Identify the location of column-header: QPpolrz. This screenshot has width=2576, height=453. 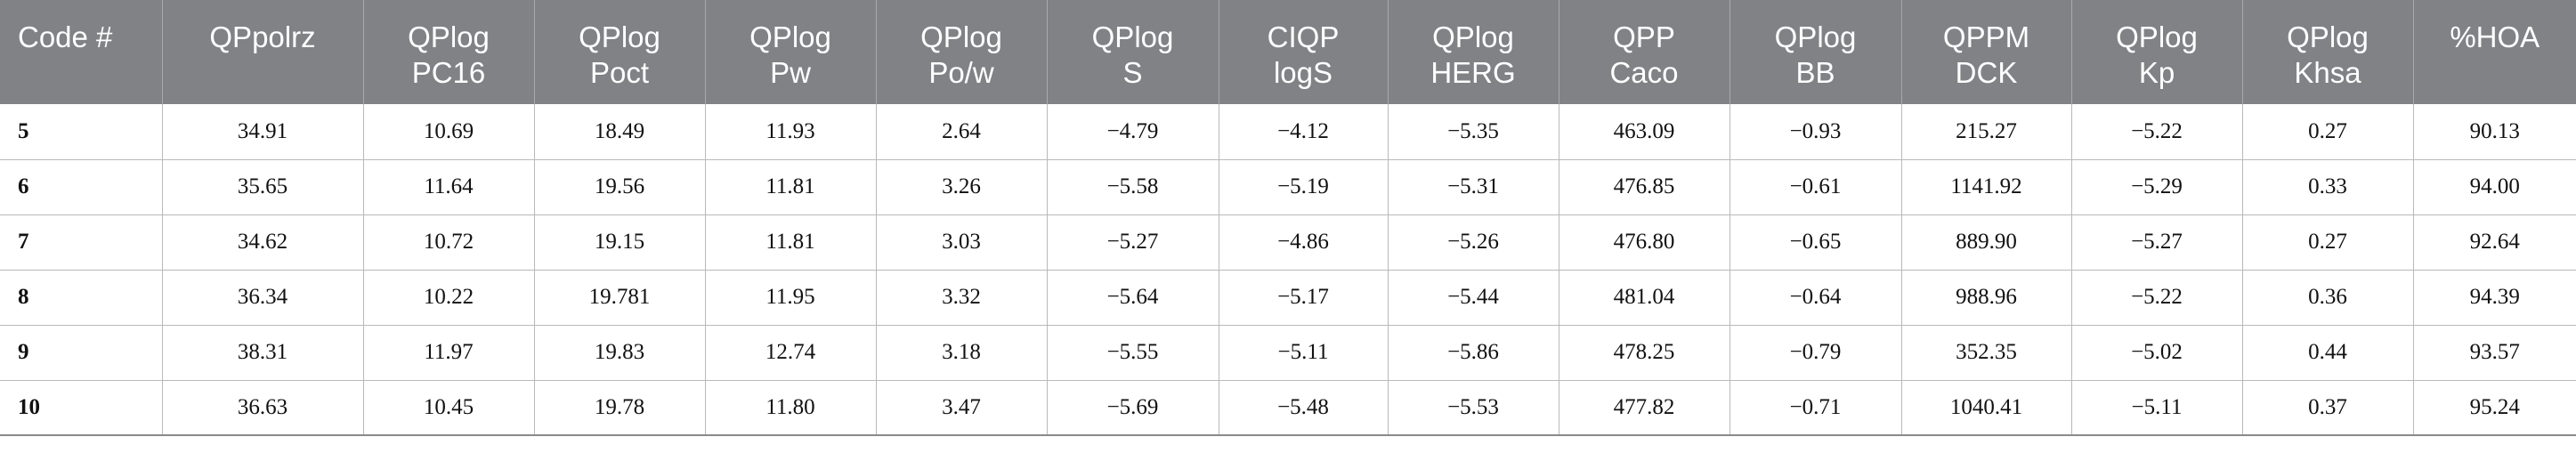
(263, 52).